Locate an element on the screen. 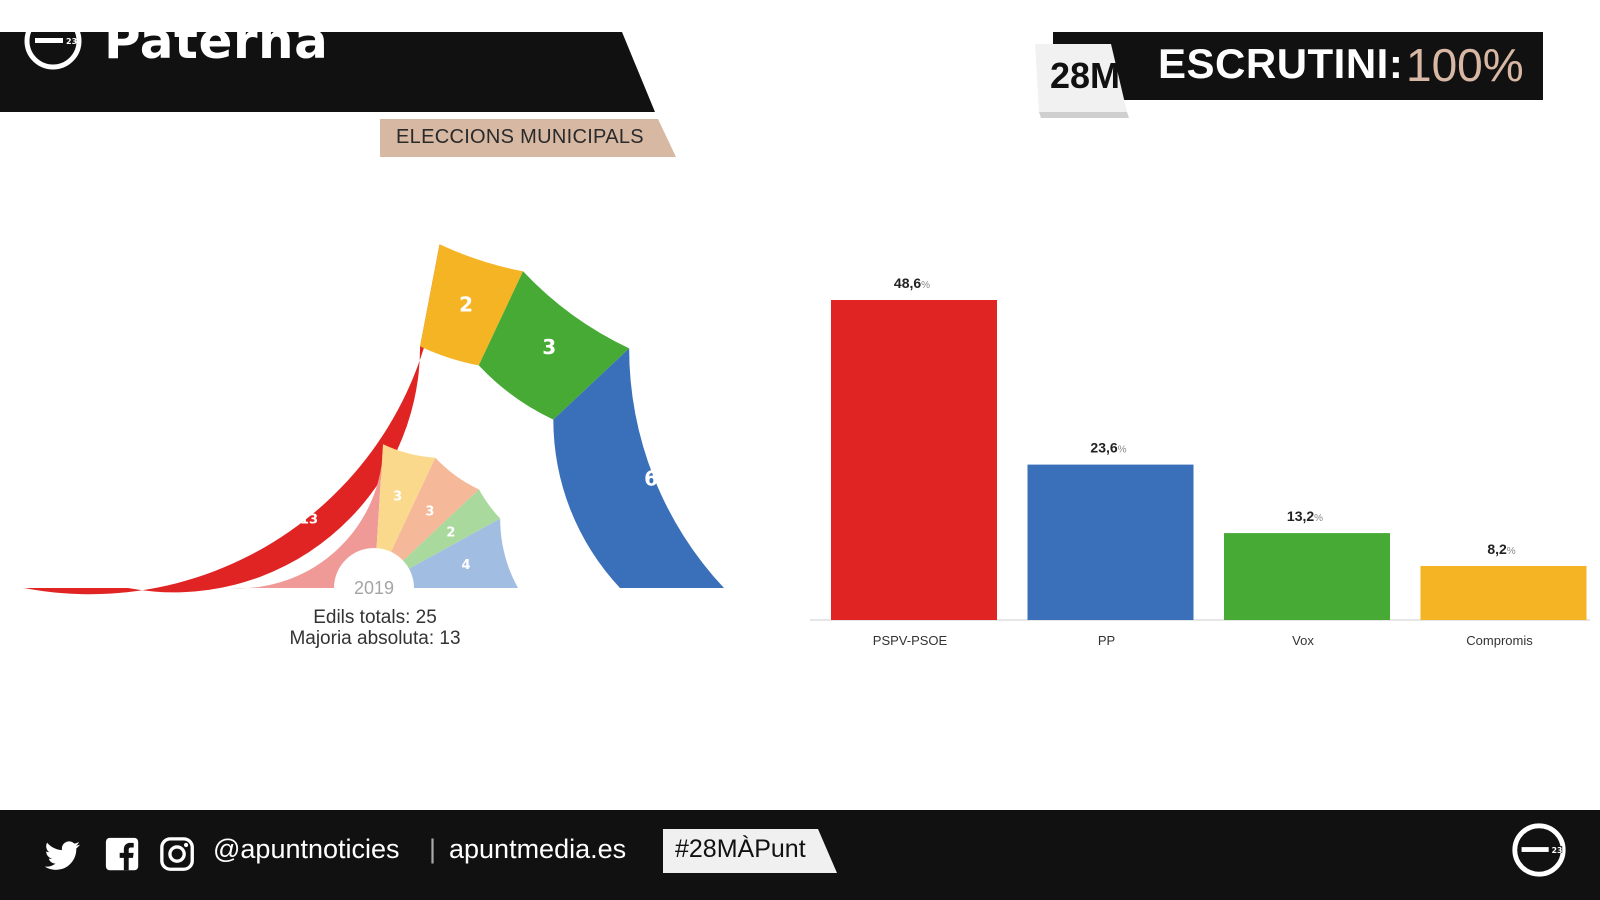  bar-value-label: 23,6% is located at coordinates (1108, 448).